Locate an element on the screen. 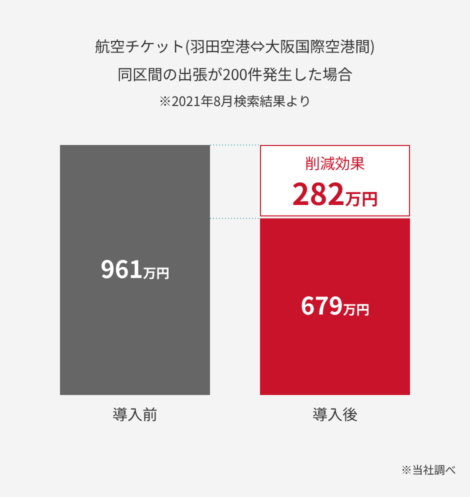 This screenshot has height=497, width=470. chart-subtitle: ※2021年8月検索結果より is located at coordinates (235, 100).